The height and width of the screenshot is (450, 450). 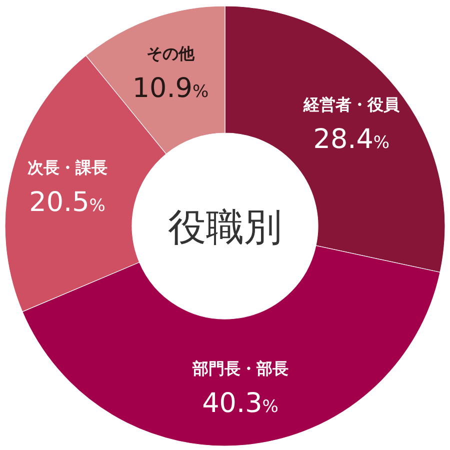 What do you see at coordinates (171, 53) in the screenshot?
I see `slice-label: その他` at bounding box center [171, 53].